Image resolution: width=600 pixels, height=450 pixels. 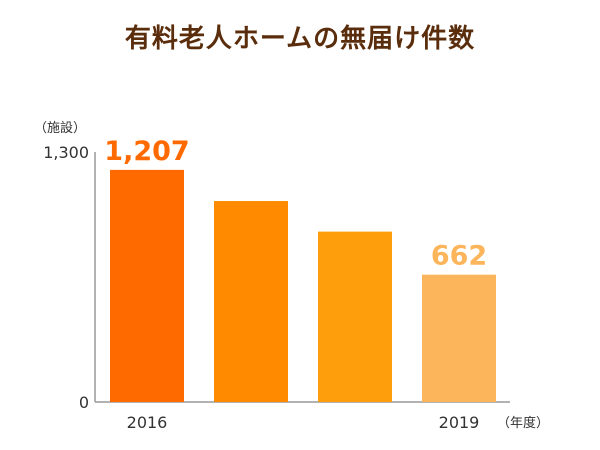 I want to click on x-tick-label: 2016, so click(x=147, y=422).